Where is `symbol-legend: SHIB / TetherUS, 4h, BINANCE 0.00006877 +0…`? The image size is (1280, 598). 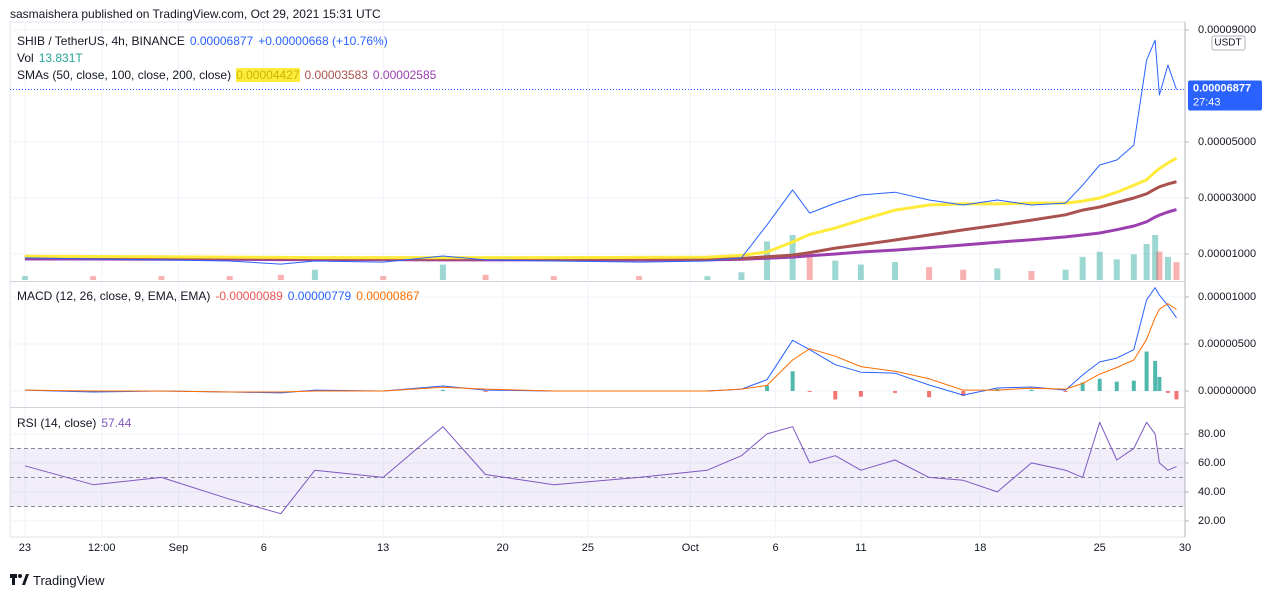 symbol-legend: SHIB / TetherUS, 4h, BINANCE 0.00006877 +0… is located at coordinates (205, 41).